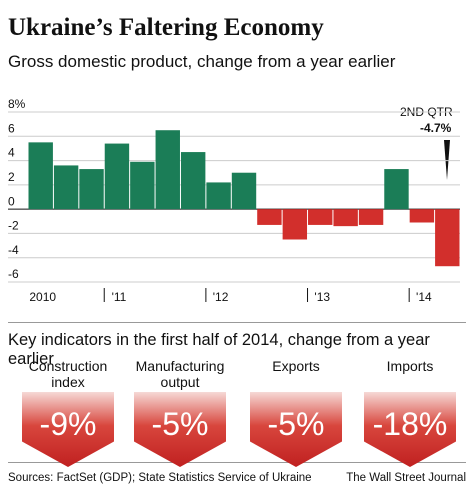 This screenshot has width=474, height=500. I want to click on indicator-label: Manufacturing output, so click(180, 374).